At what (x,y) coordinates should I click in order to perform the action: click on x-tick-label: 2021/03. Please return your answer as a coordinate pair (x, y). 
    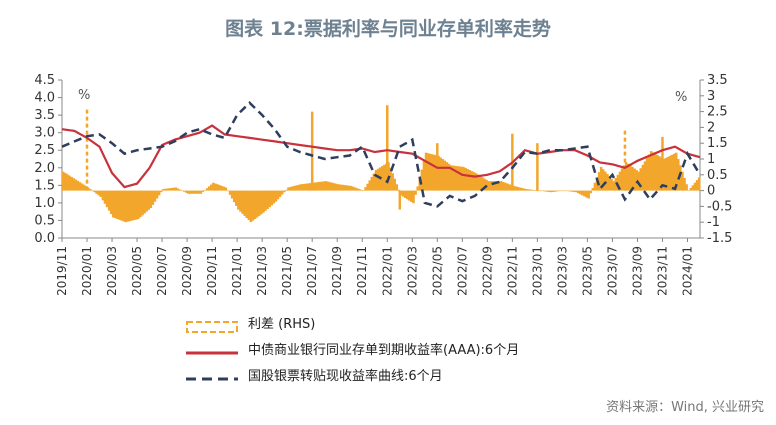
    Looking at the image, I should click on (262, 271).